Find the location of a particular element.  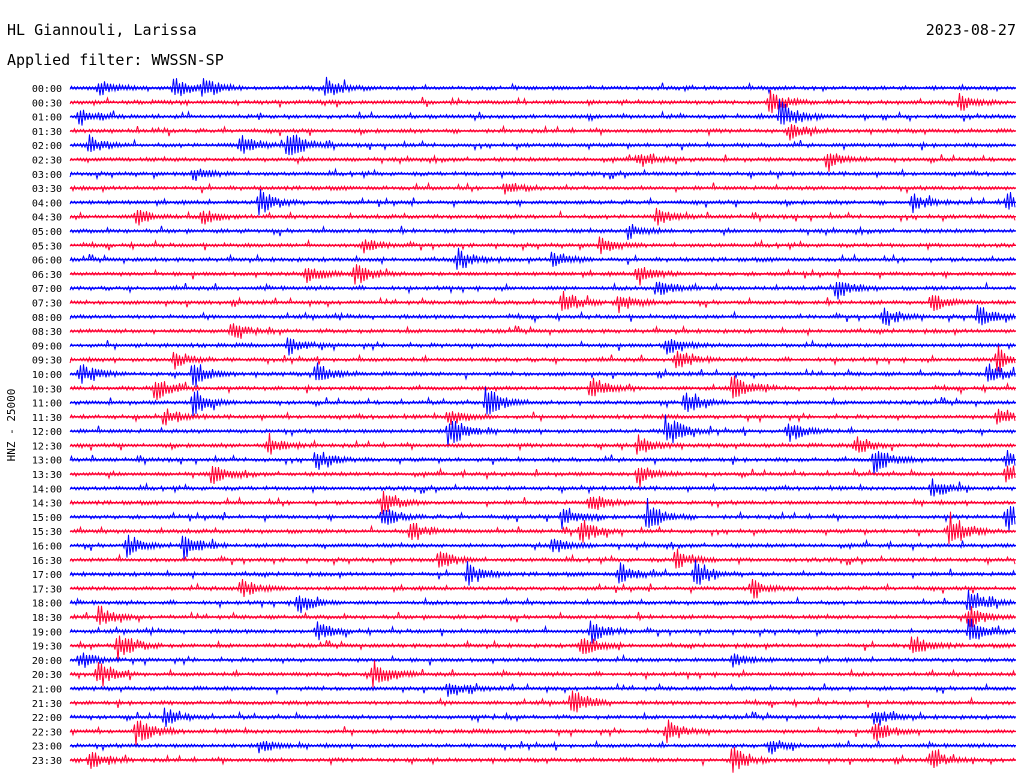

row-time-label: 16:00 is located at coordinates (47, 547).